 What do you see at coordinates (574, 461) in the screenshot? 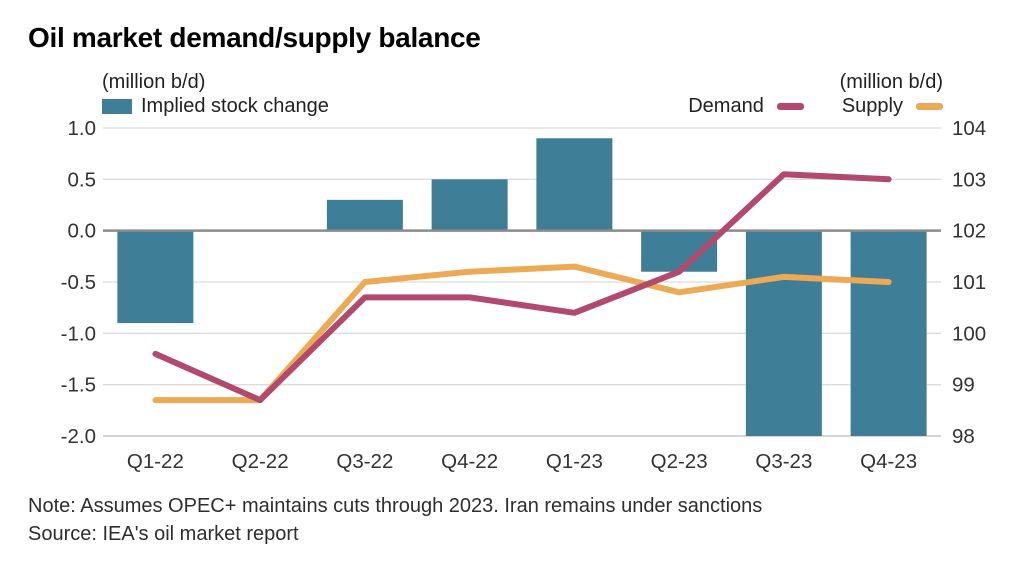
I see `x-axis-label: Q1-23` at bounding box center [574, 461].